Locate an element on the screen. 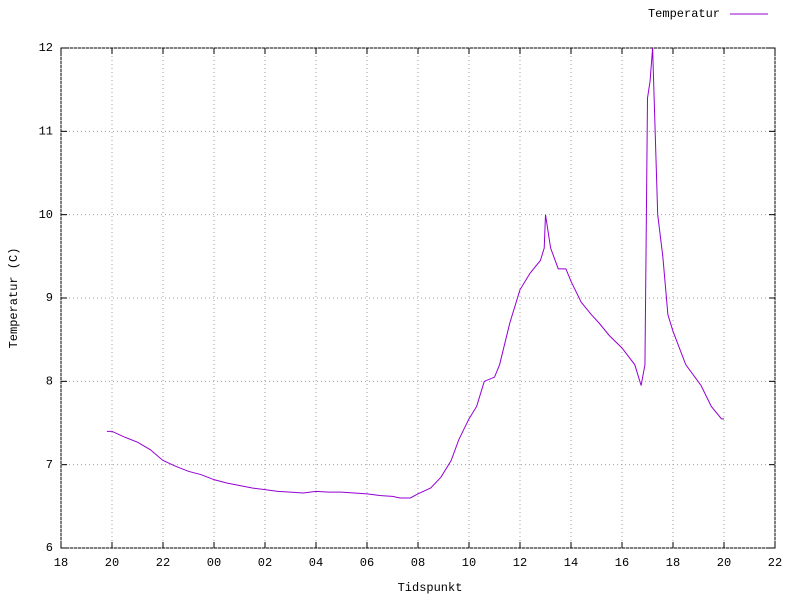  x-tick-label: 02 is located at coordinates (265, 563).